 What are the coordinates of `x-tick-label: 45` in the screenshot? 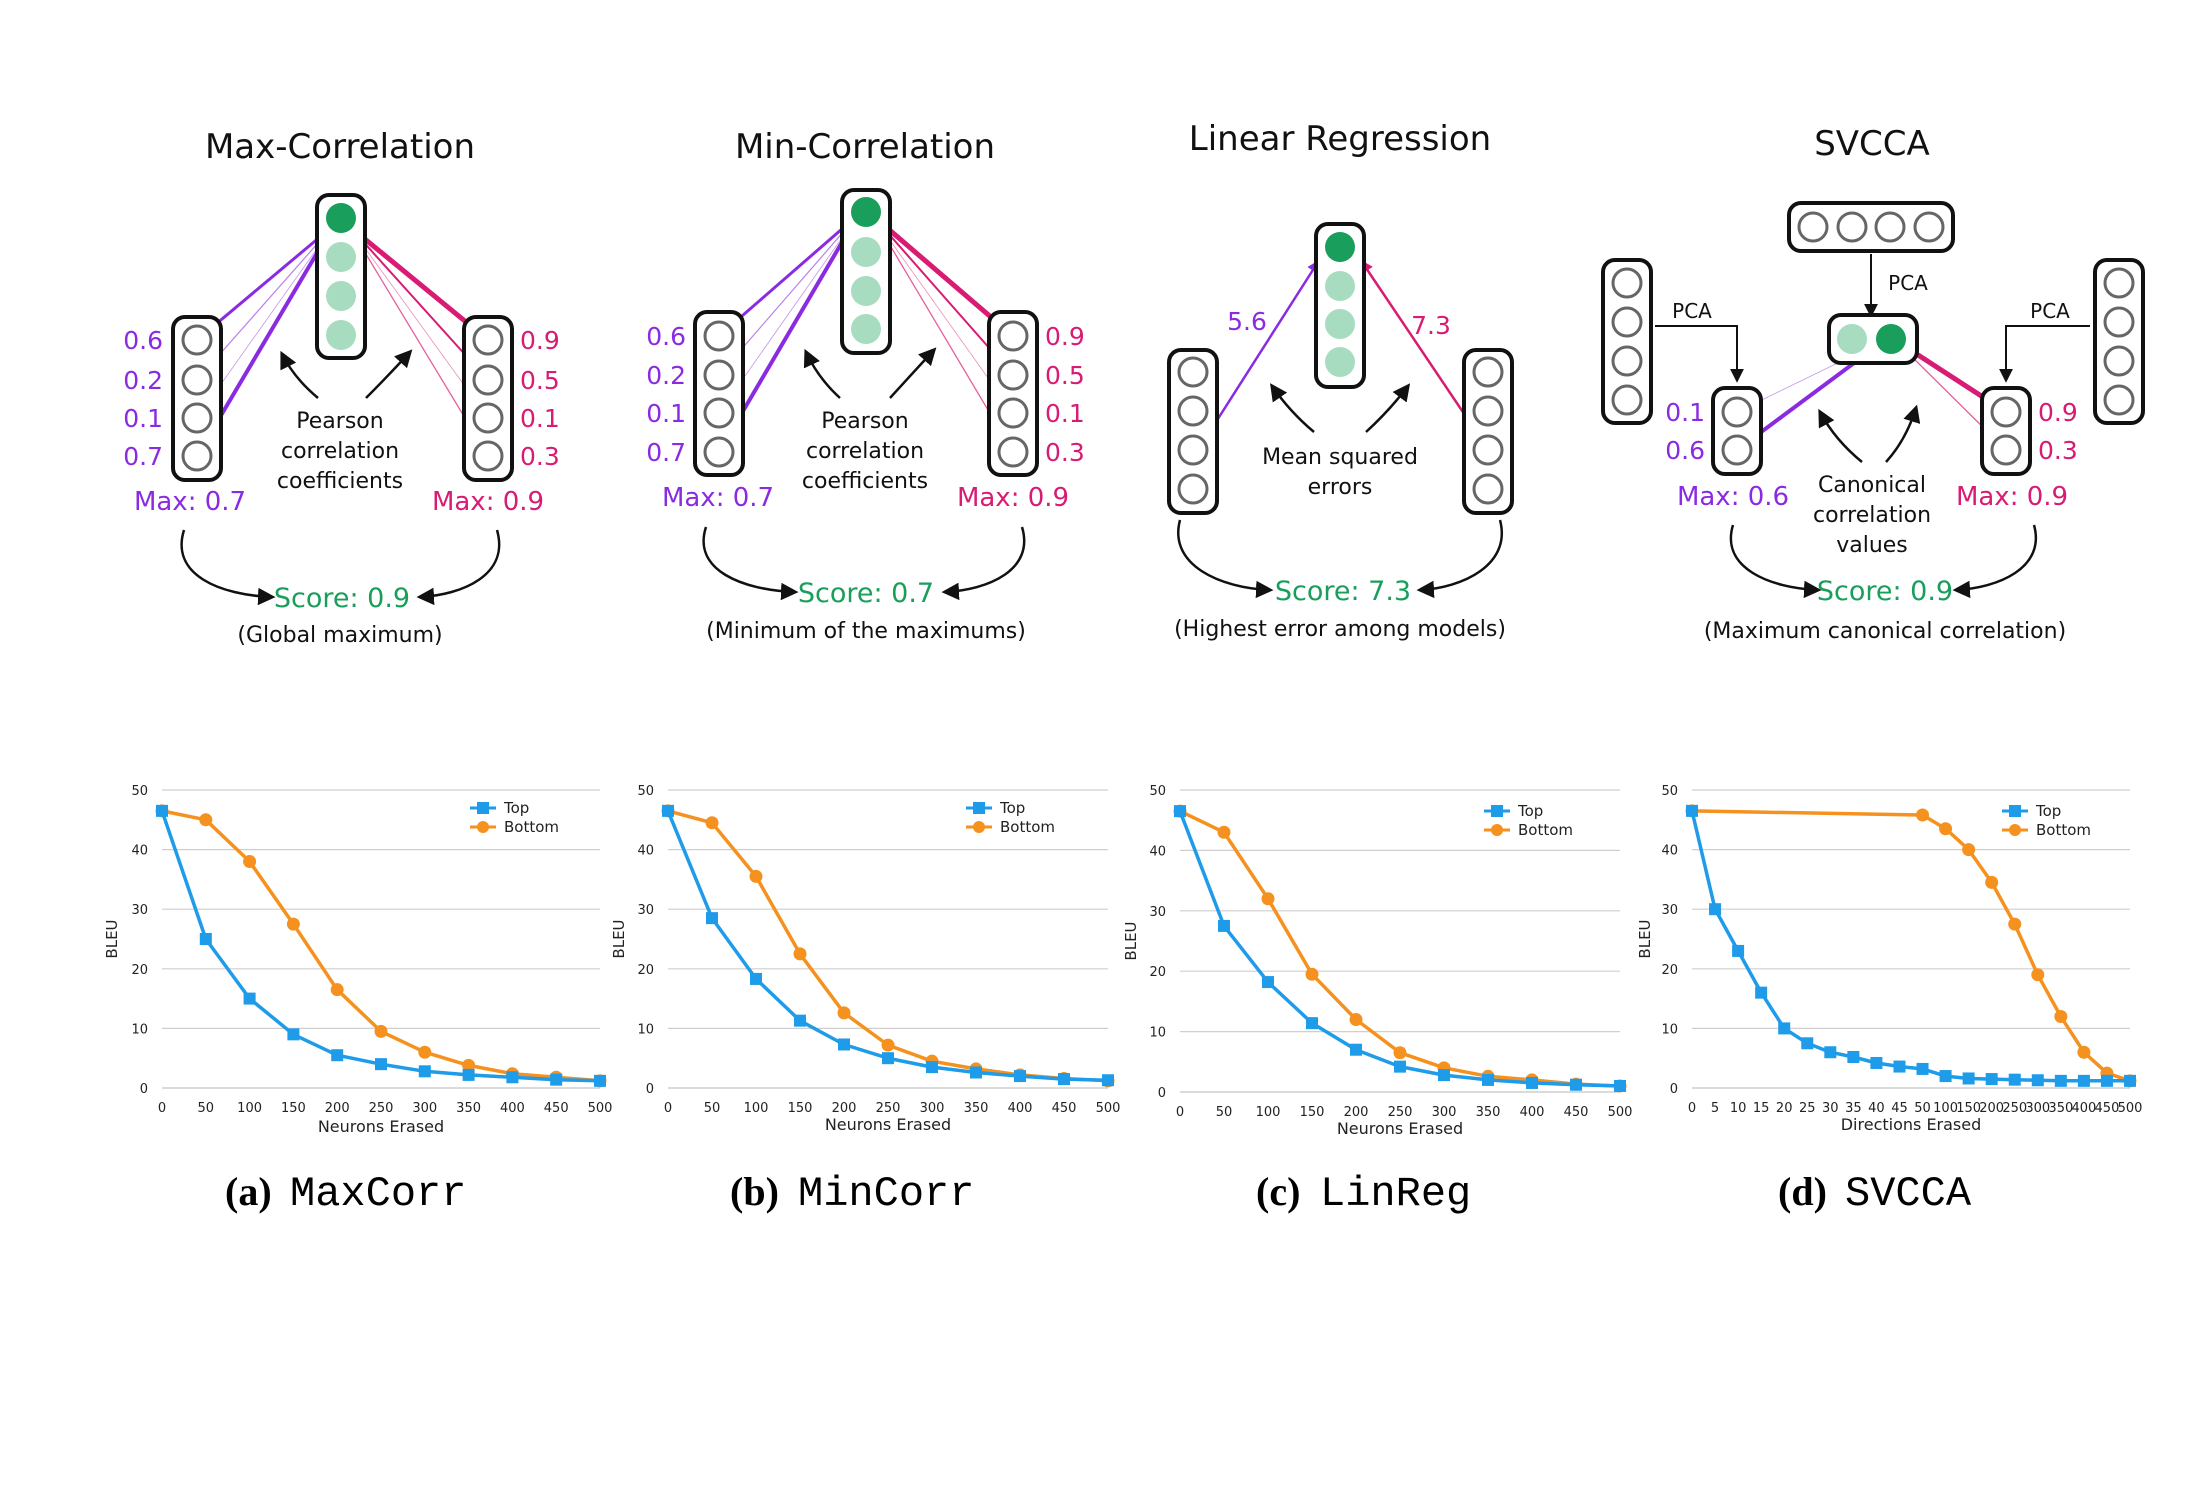 It's located at (1899, 1108).